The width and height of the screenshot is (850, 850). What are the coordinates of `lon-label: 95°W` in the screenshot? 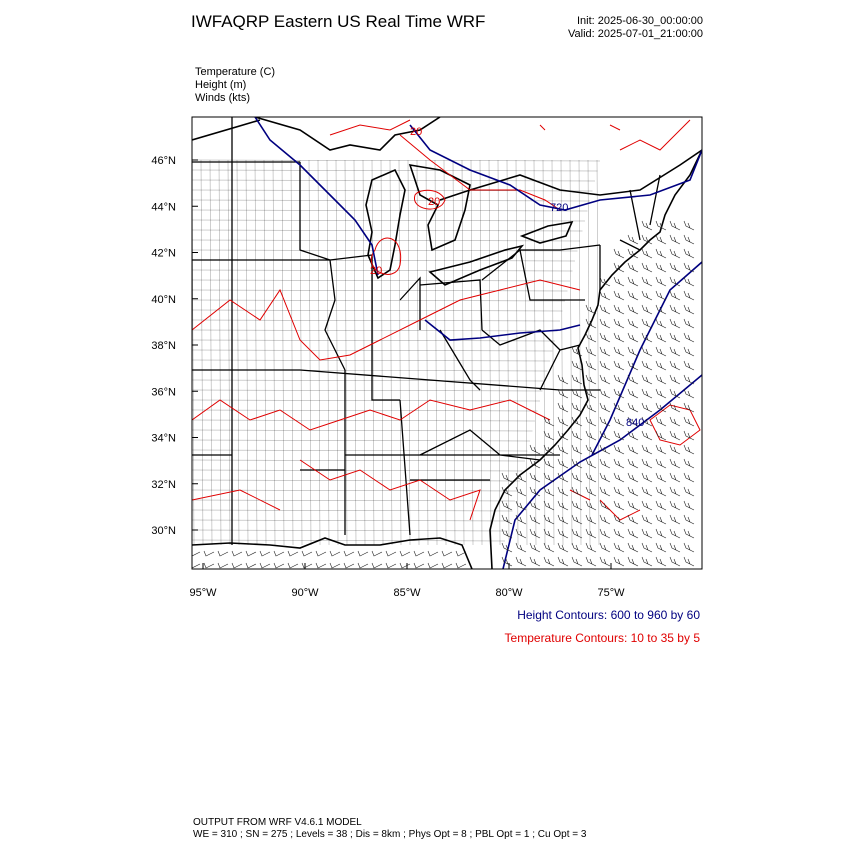 It's located at (203, 593).